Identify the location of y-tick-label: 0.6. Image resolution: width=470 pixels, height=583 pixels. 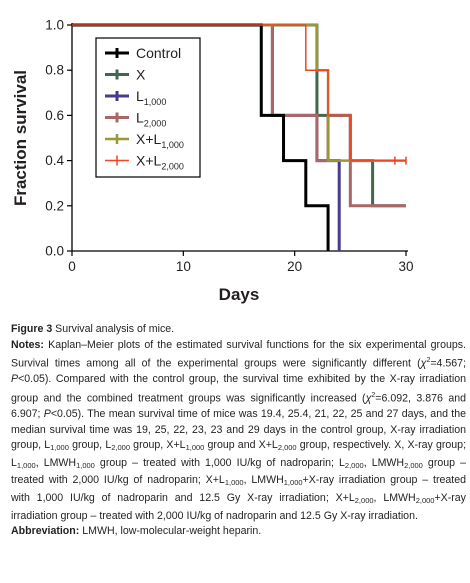
(54, 115).